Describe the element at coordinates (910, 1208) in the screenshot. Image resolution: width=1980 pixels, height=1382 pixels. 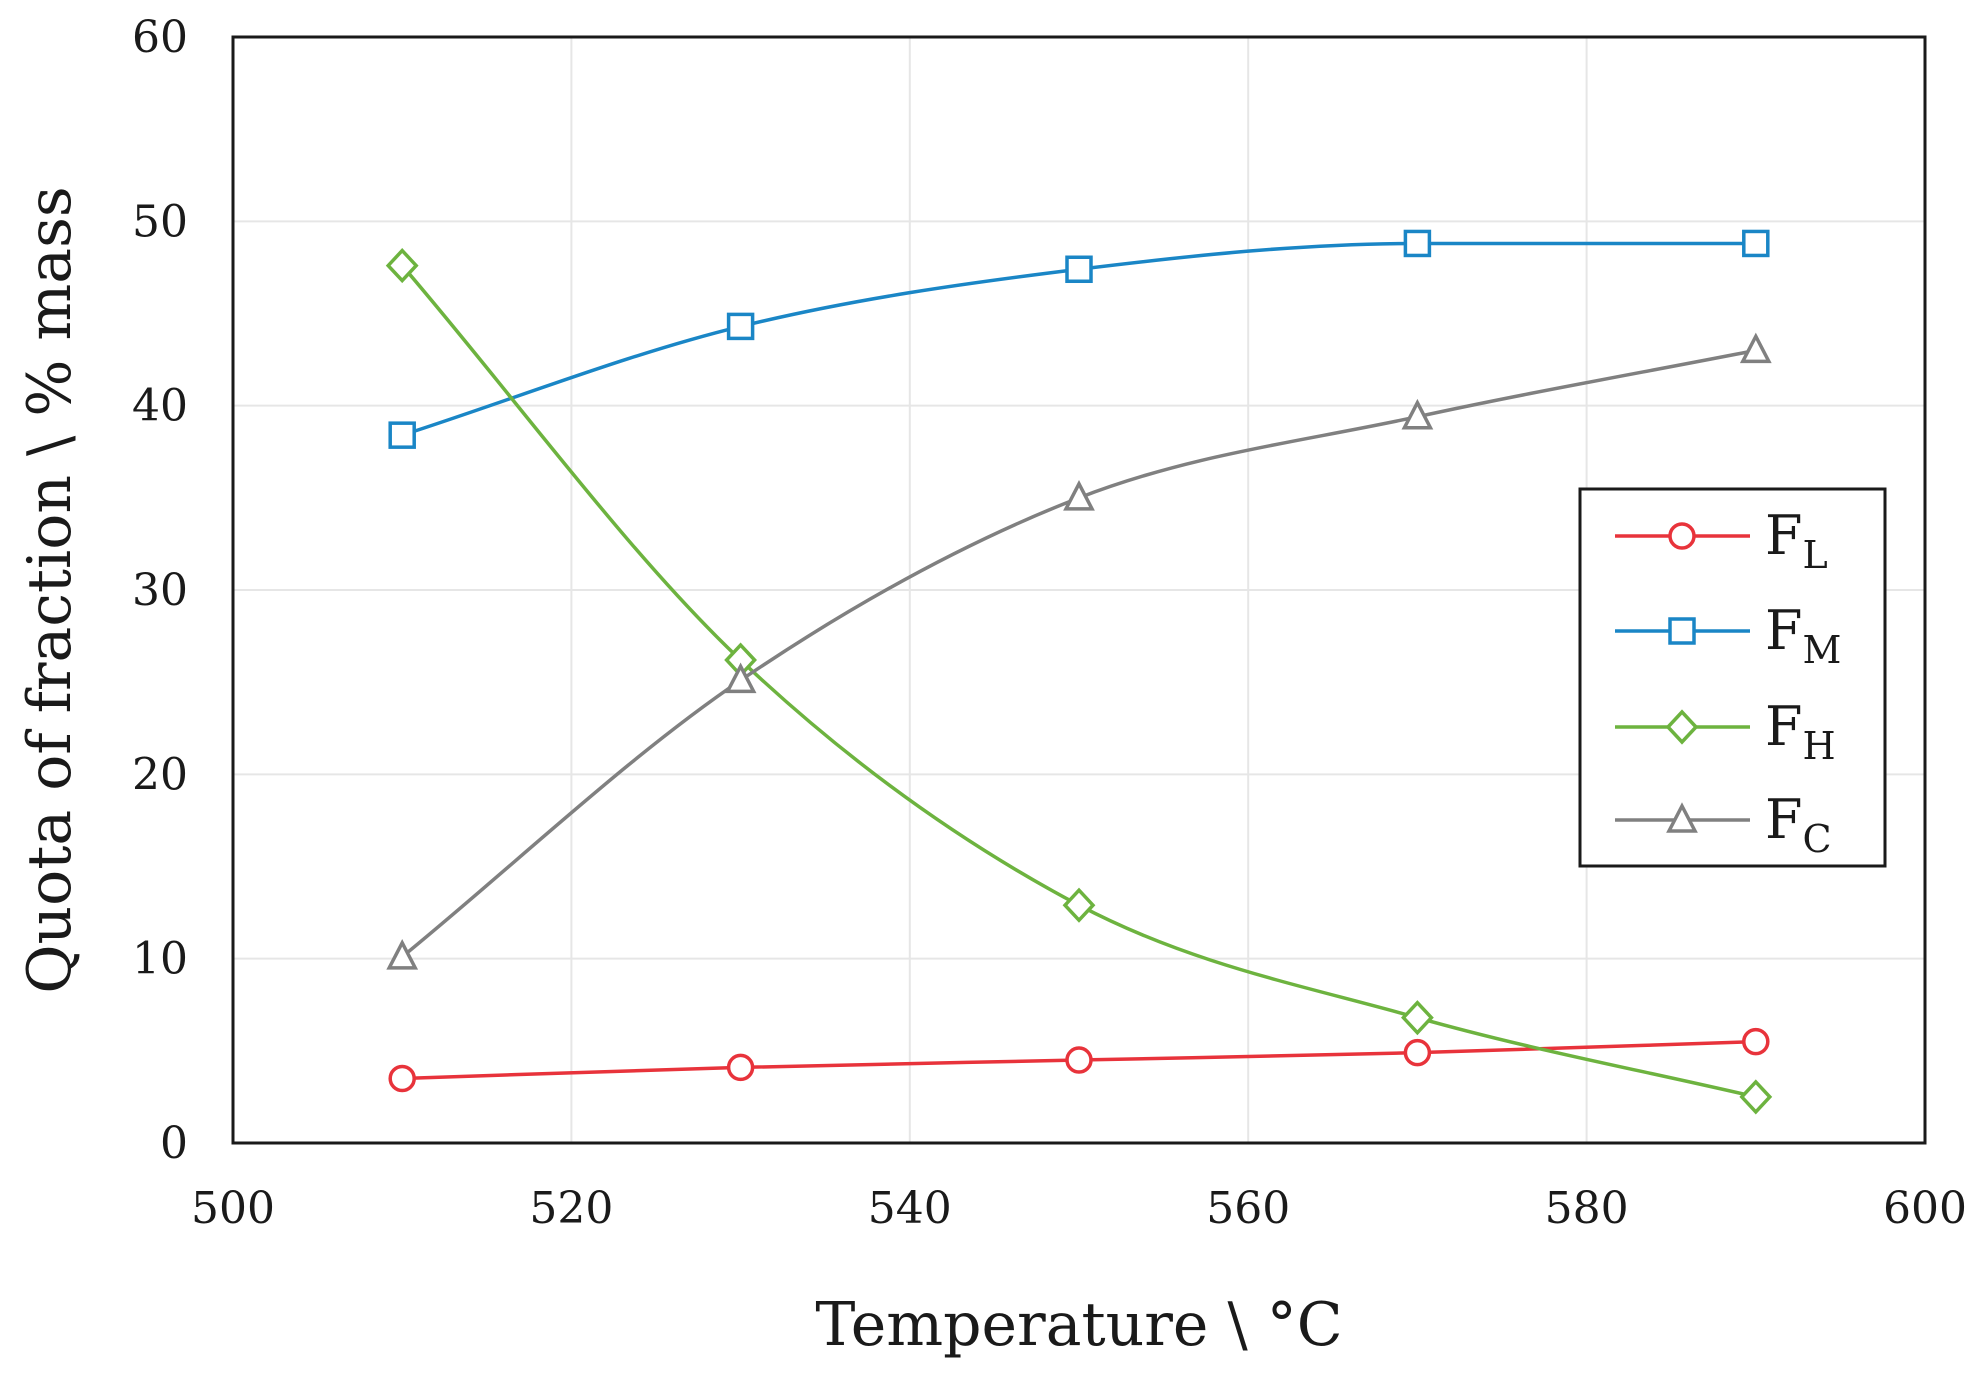
I see `x-tick-label: 540` at that location.